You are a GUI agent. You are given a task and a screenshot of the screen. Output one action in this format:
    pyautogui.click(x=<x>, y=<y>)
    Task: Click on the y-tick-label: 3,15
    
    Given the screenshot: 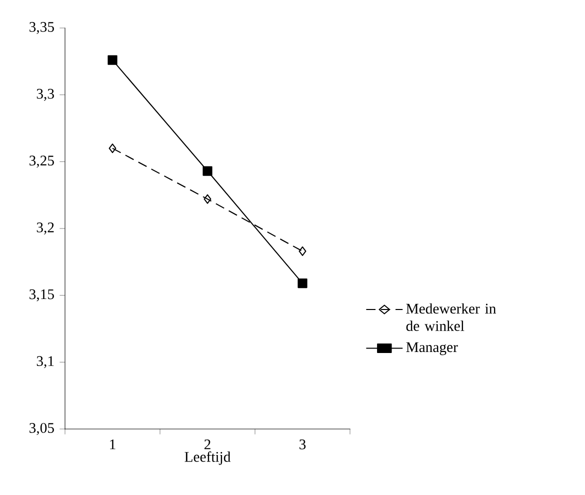 What is the action you would take?
    pyautogui.click(x=42, y=295)
    